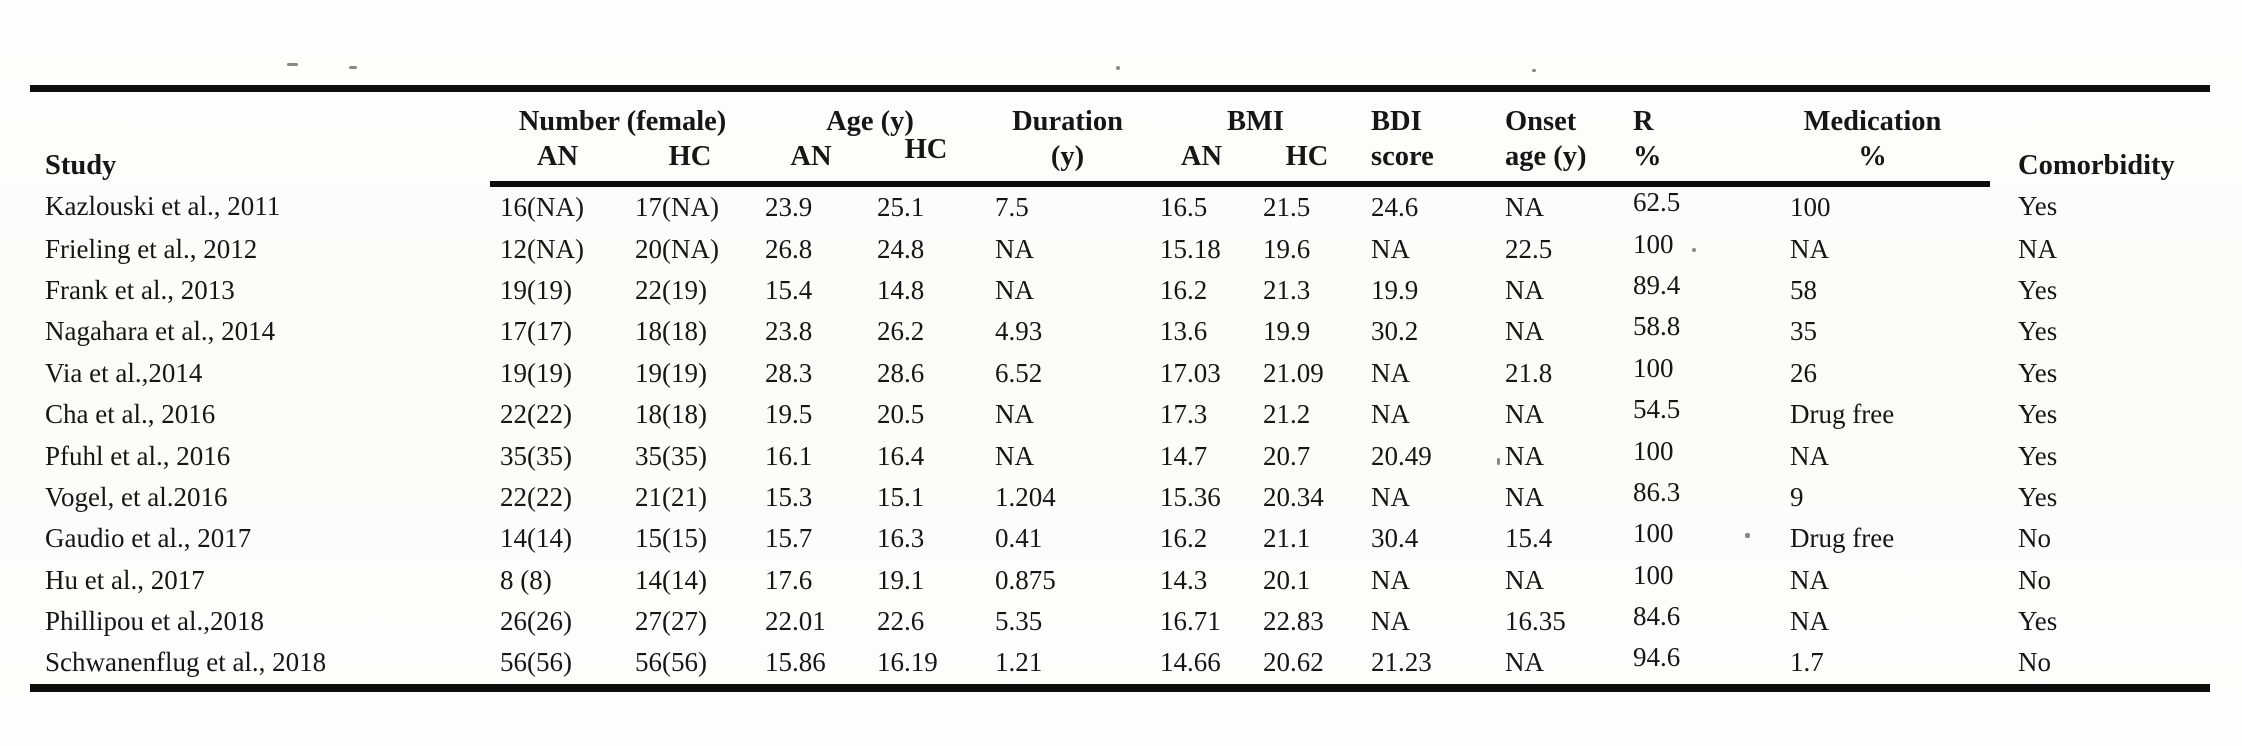 This screenshot has height=746, width=2242. Describe the element at coordinates (1396, 121) in the screenshot. I see `col-header-bdi: BDI` at that location.